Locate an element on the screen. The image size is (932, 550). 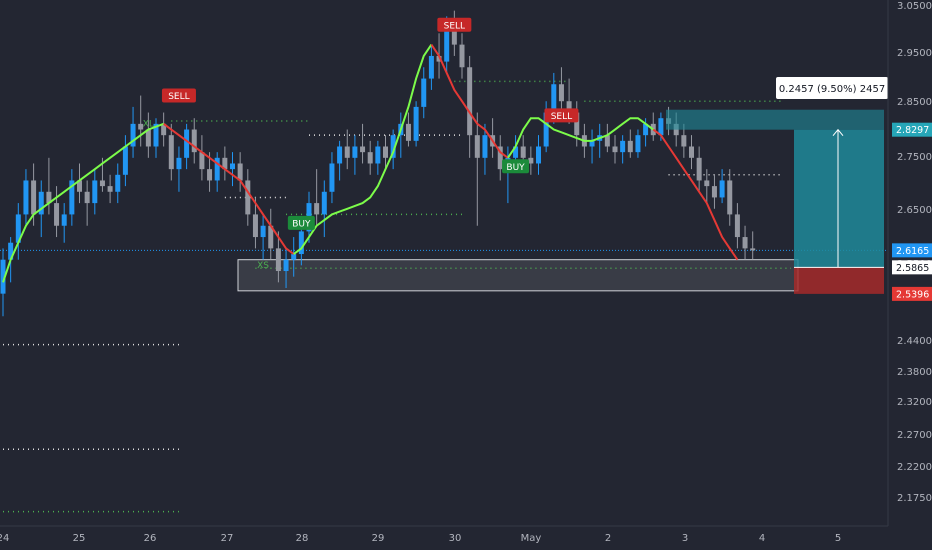
consolidation-zone is located at coordinates (518, 275).